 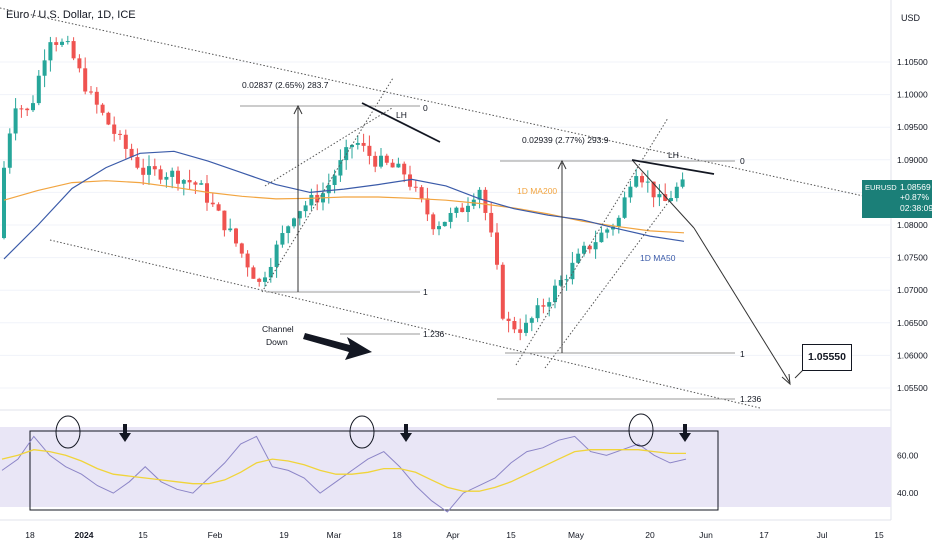 What do you see at coordinates (897, 199) in the screenshot?
I see `last-price-label: EURUSD 1.08569 +0.87% 02:38:09` at bounding box center [897, 199].